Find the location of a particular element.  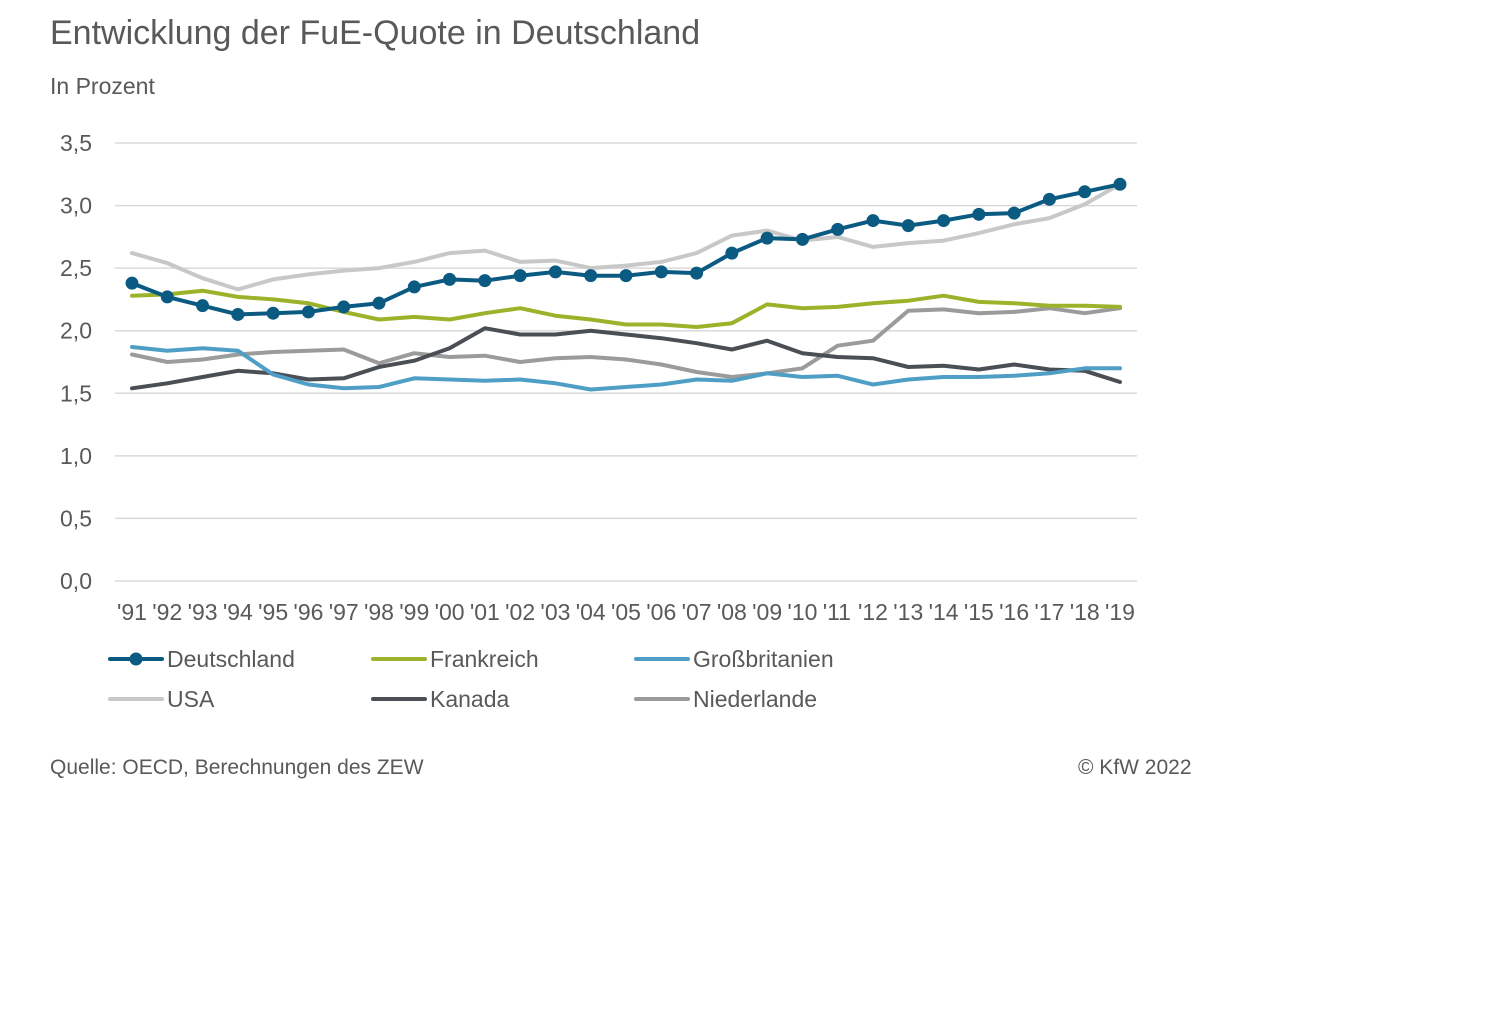

source-note: Quelle: OECD, Berechnungen des ZEW is located at coordinates (237, 767).